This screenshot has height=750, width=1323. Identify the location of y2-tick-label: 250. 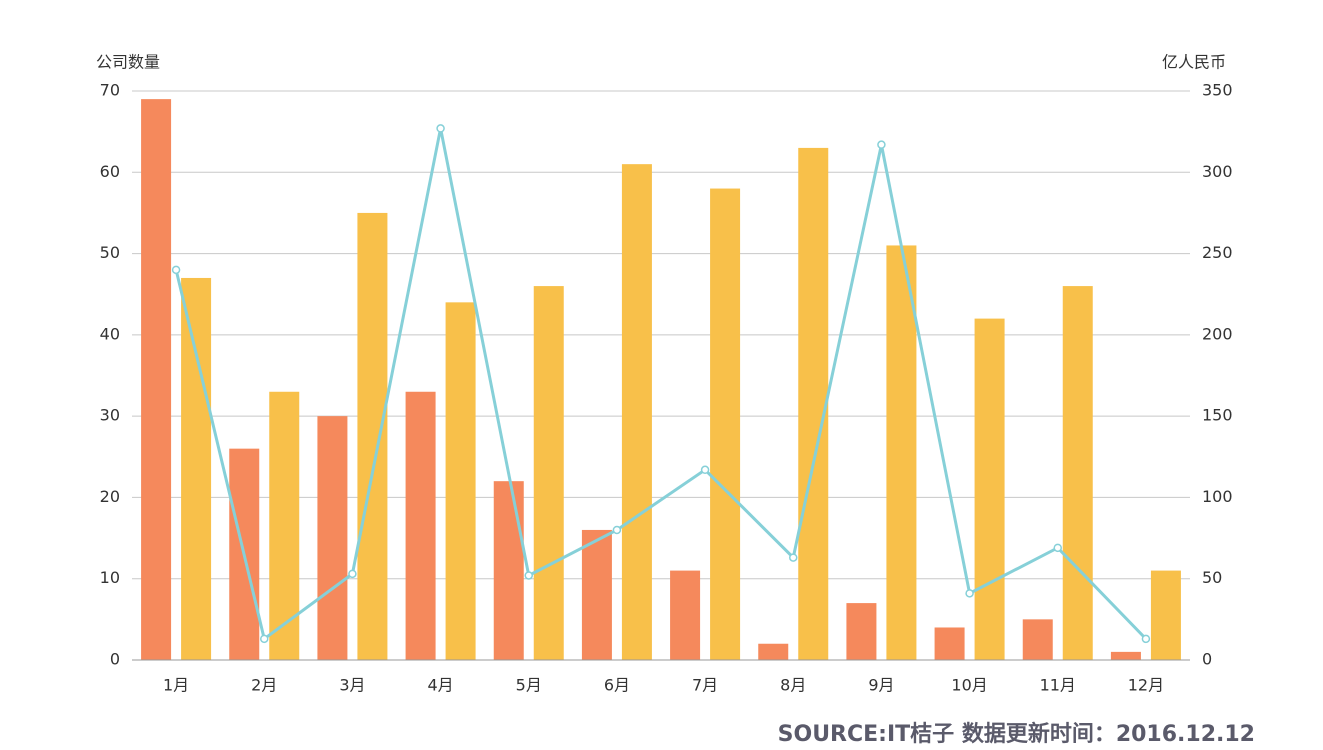
(1217, 252).